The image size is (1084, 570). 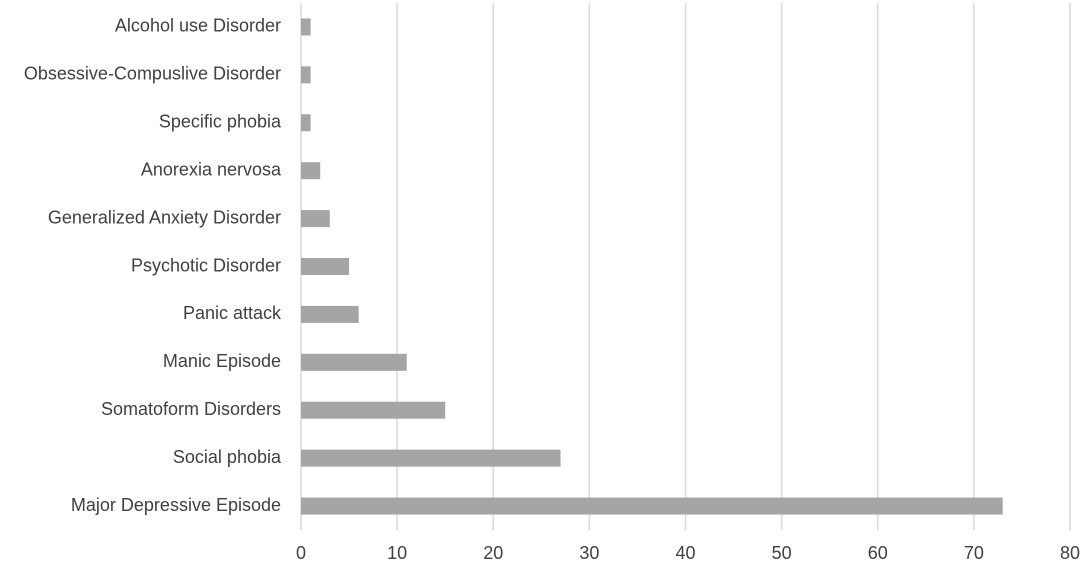 I want to click on x-tick-label: 0, so click(x=301, y=553).